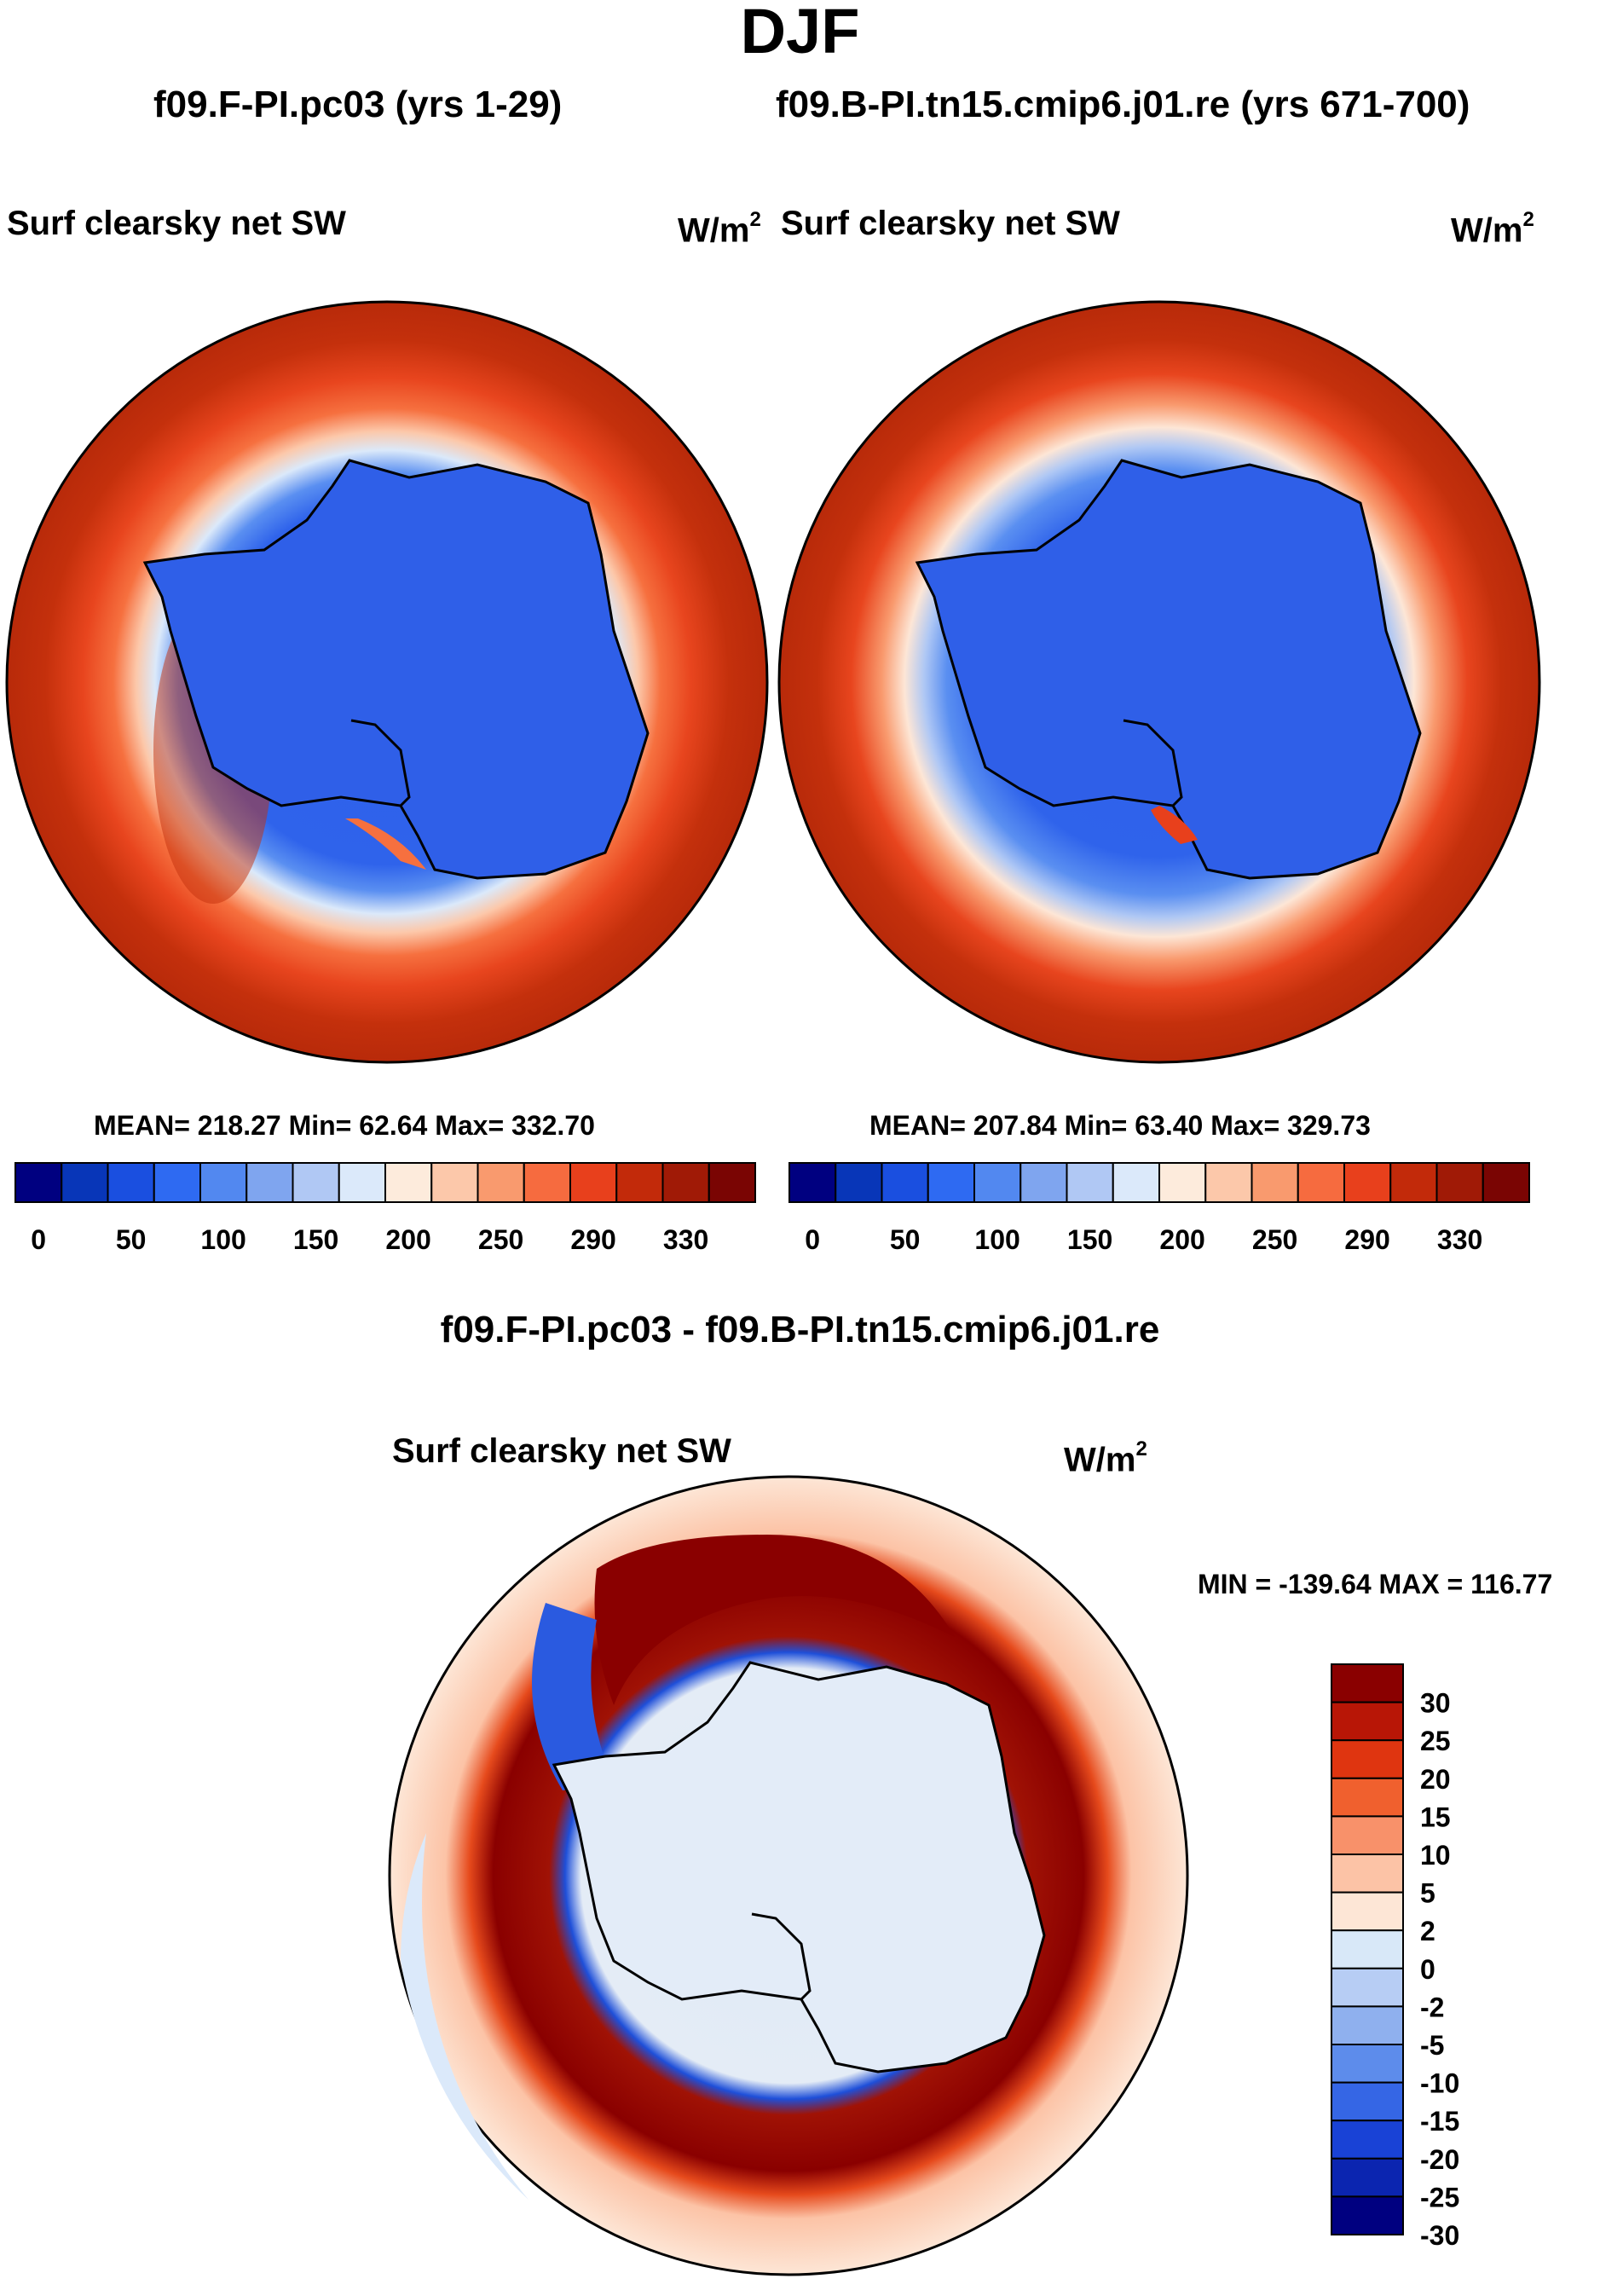 Image resolution: width=1600 pixels, height=2296 pixels. I want to click on diff-unit-base: W/m, so click(1100, 1460).